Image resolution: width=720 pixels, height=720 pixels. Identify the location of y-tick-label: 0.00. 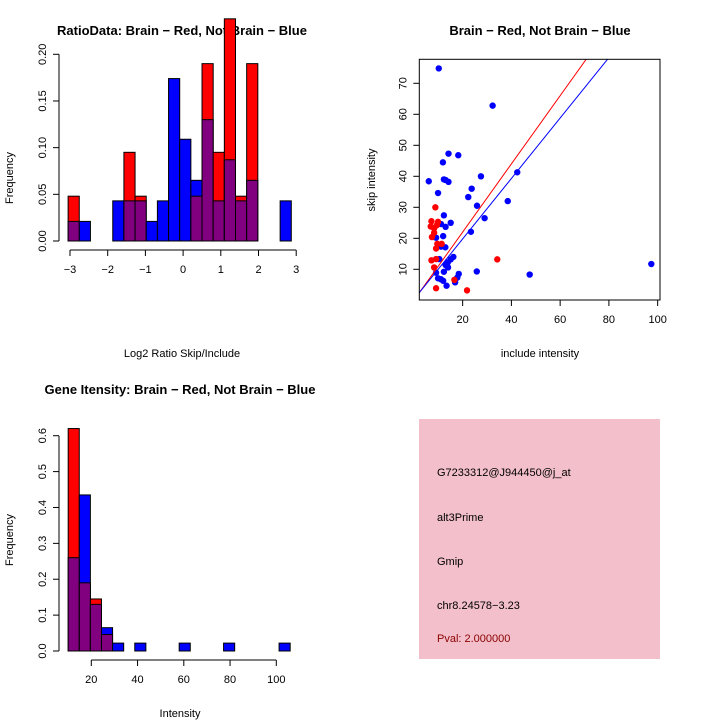
(43, 240).